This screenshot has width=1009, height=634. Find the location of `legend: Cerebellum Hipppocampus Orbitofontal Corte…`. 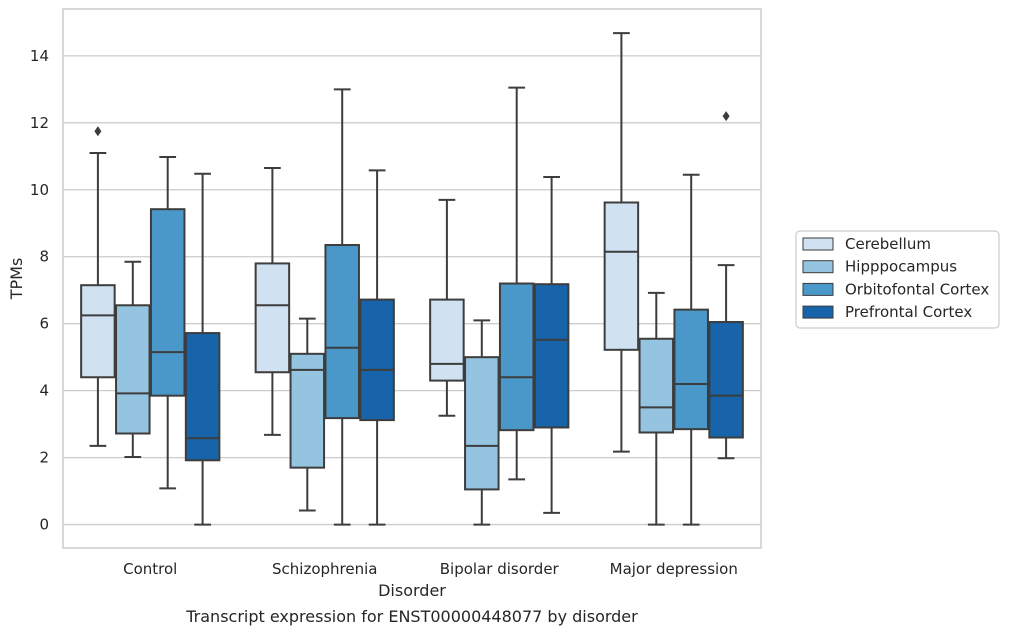

legend: Cerebellum Hipppocampus Orbitofontal Corte… is located at coordinates (897, 279).